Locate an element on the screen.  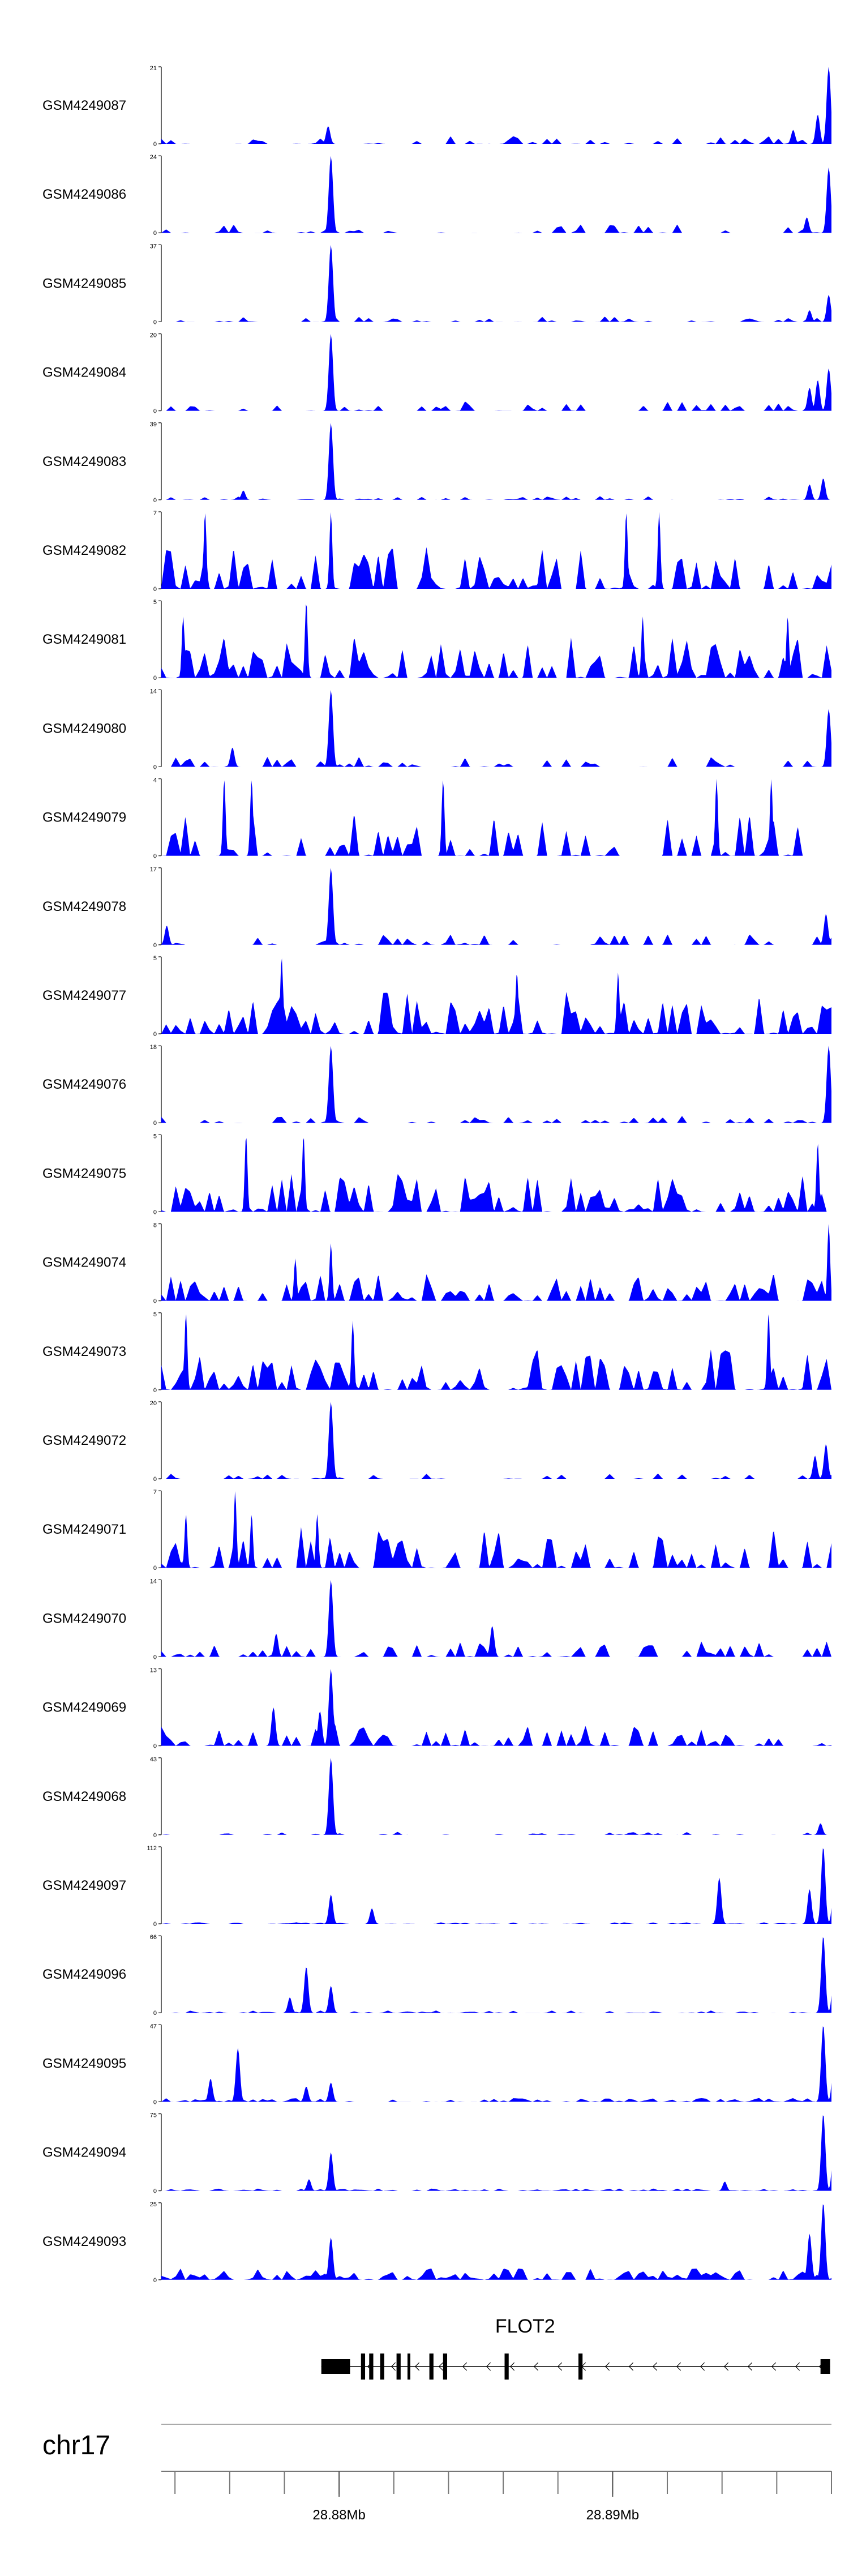
axis-tick-label: 28.89Mb is located at coordinates (612, 2515).